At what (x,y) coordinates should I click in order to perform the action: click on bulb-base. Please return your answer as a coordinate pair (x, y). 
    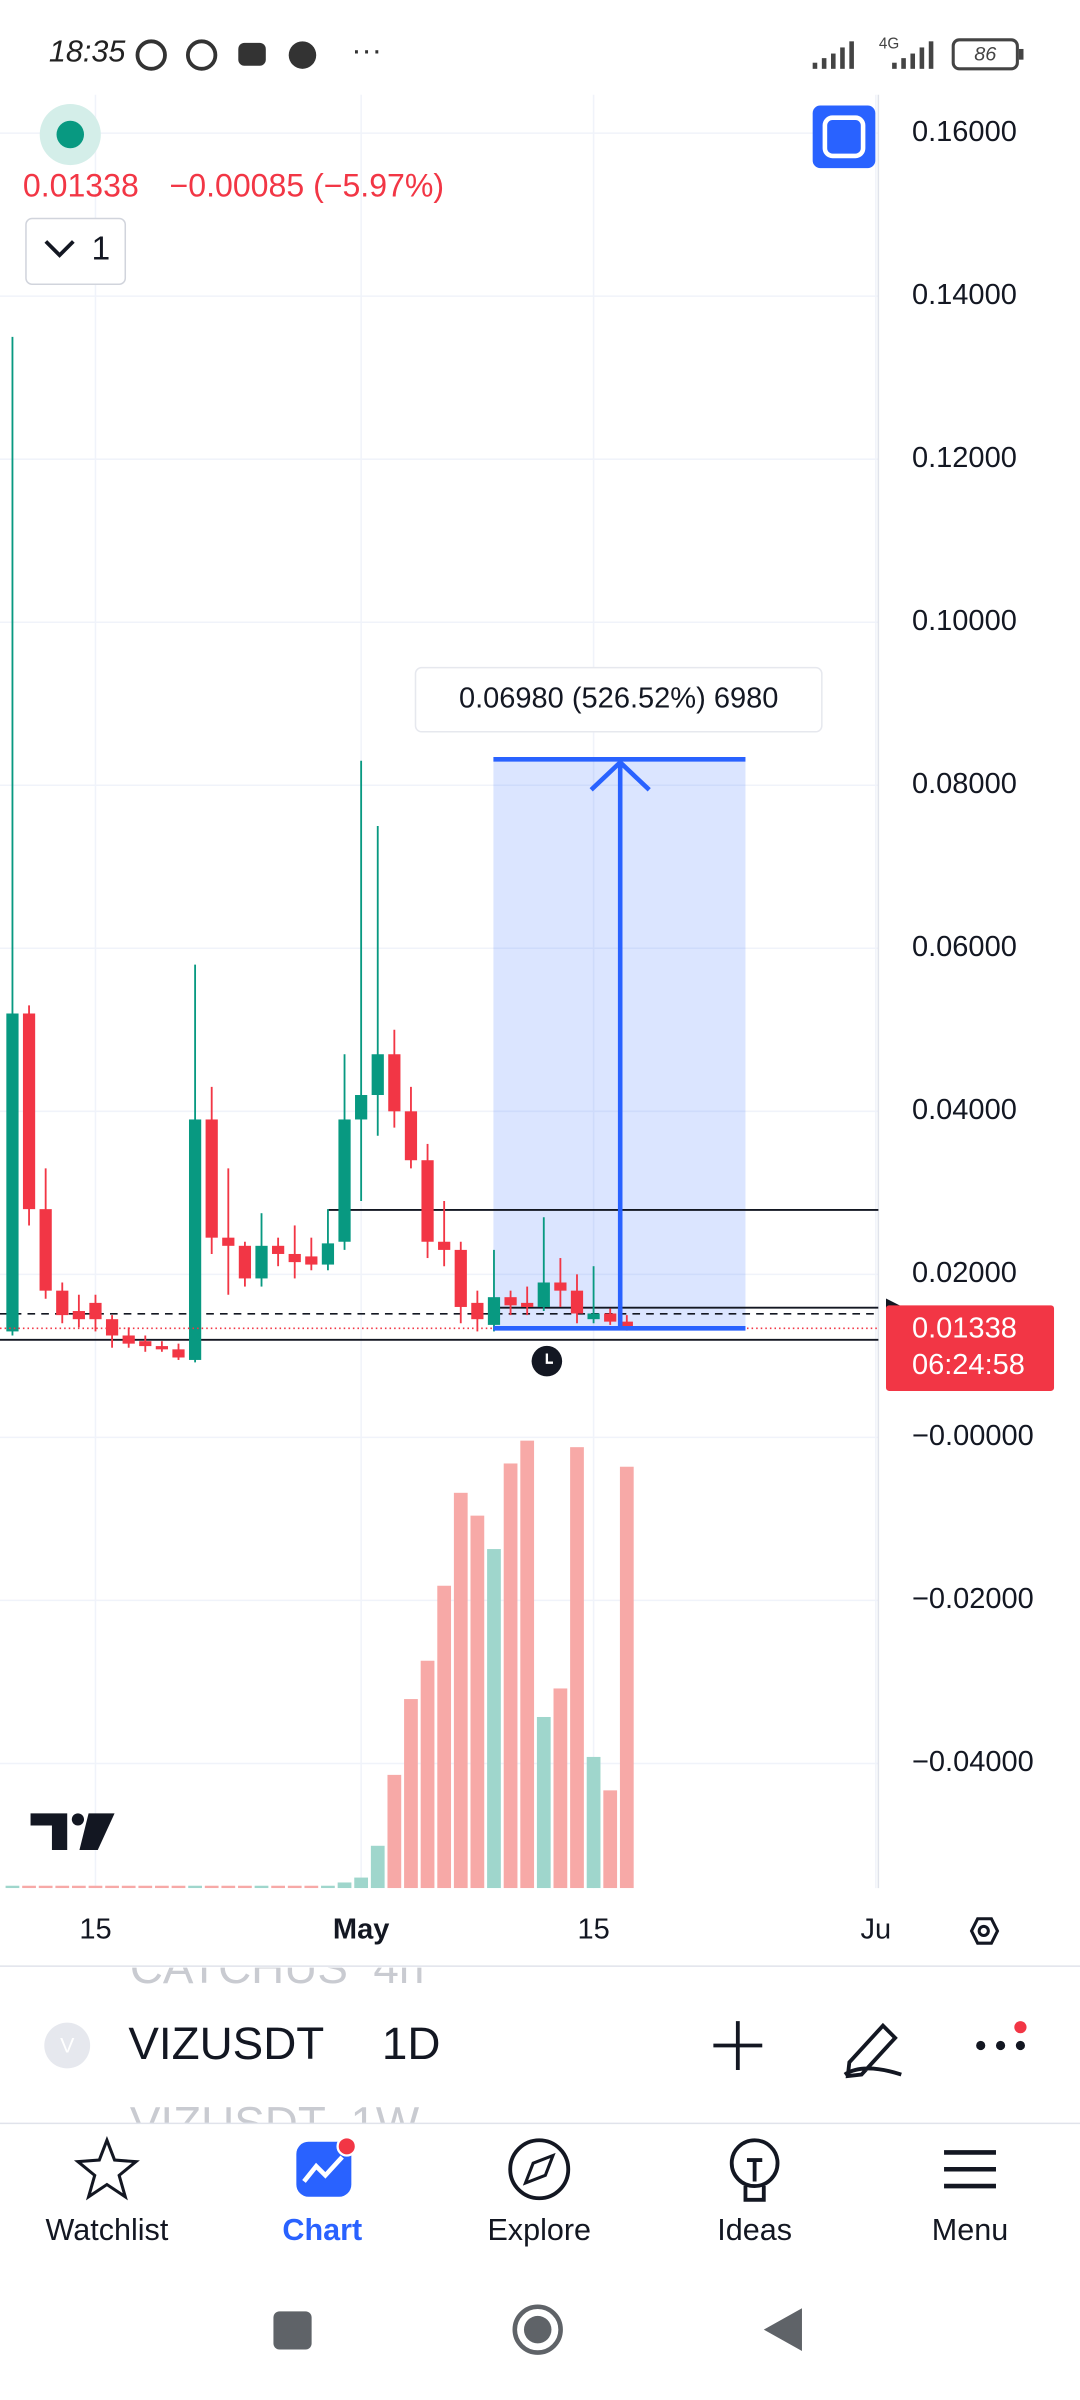
    Looking at the image, I should click on (754, 2180).